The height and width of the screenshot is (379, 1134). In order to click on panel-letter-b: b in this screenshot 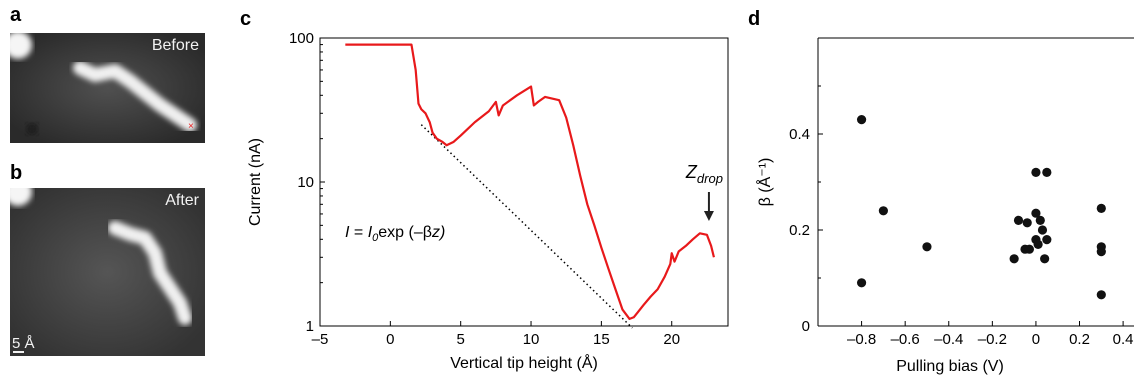, I will do `click(16, 173)`.